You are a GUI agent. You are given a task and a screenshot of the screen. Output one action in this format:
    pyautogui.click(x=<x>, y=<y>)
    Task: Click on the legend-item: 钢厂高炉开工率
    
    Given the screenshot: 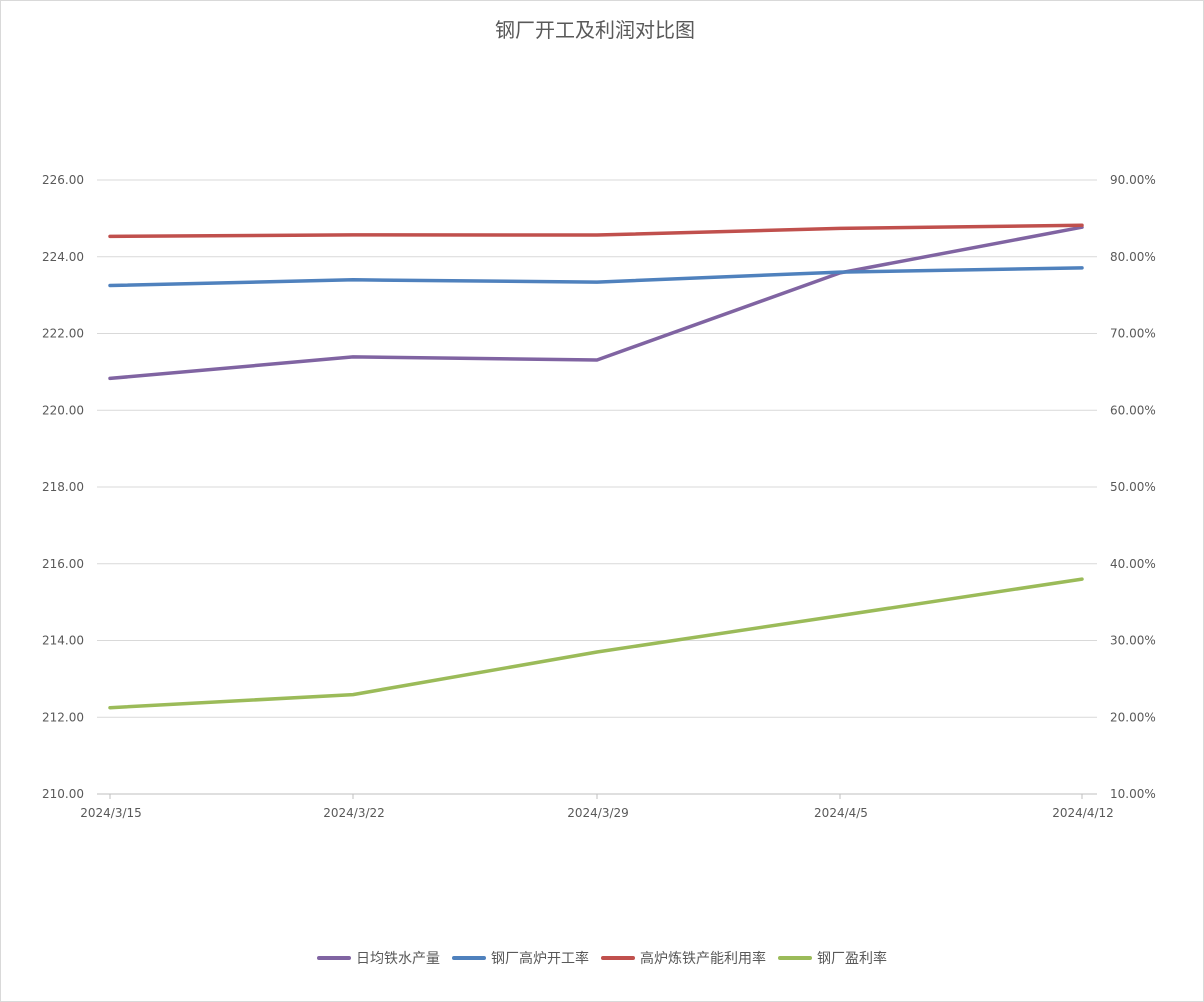 What is the action you would take?
    pyautogui.click(x=520, y=958)
    